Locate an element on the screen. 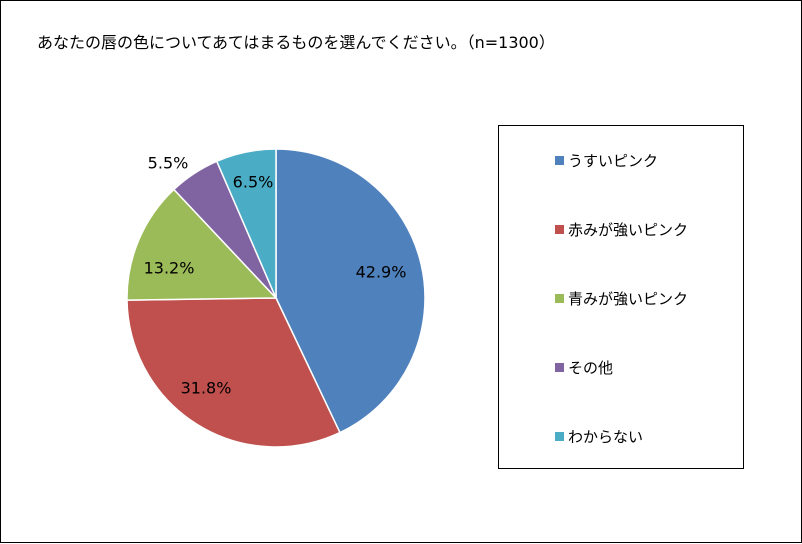 The height and width of the screenshot is (544, 802). legend-item-1: うすいピンク is located at coordinates (606, 160).